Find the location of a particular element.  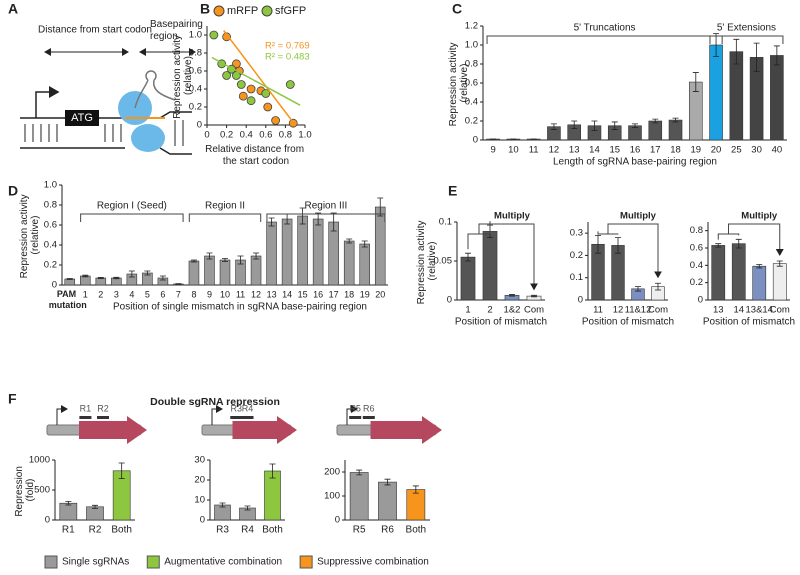

legend-label: Single sgRNAs is located at coordinates (95, 562).